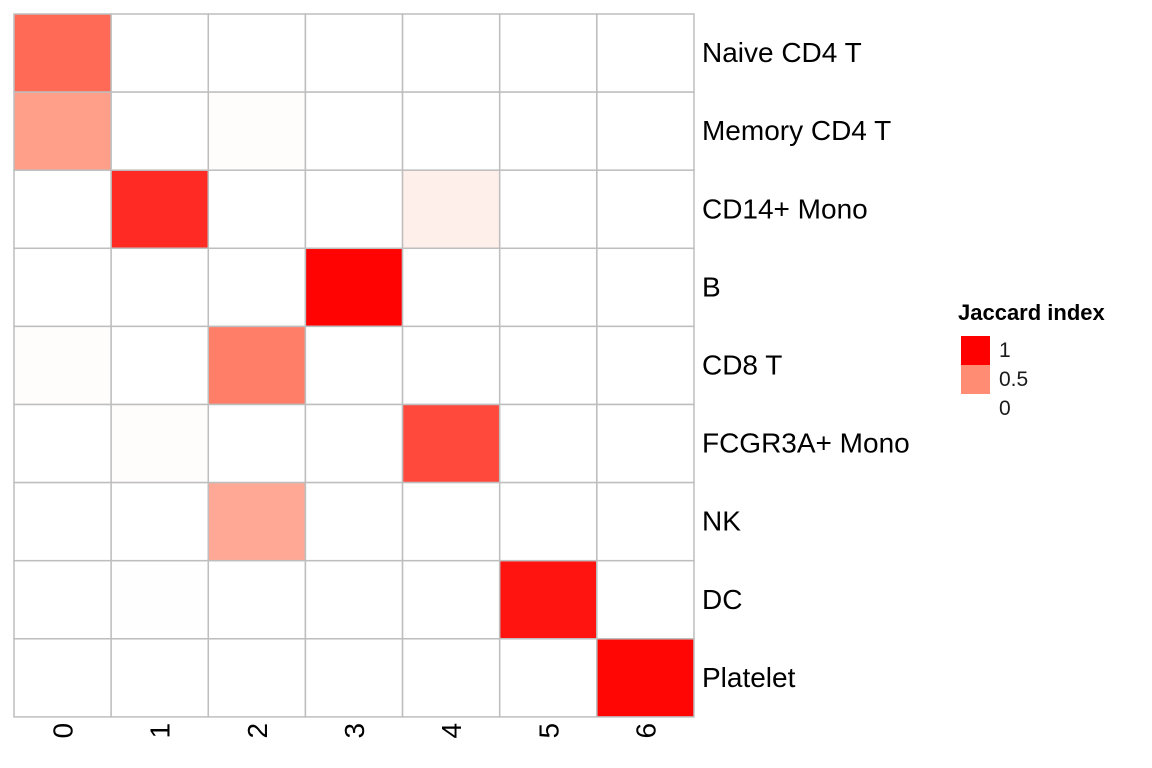 Image resolution: width=1152 pixels, height=768 pixels. Describe the element at coordinates (1031, 312) in the screenshot. I see `legend-title: Jaccard index` at that location.